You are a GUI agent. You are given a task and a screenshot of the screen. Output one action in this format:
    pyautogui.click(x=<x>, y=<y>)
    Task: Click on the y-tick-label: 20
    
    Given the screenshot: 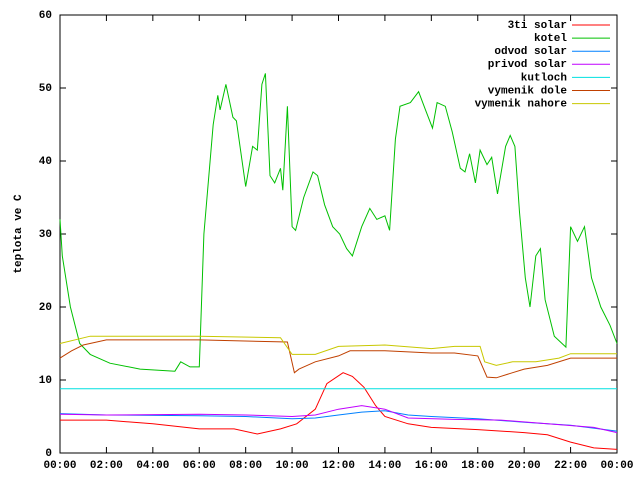 What is the action you would take?
    pyautogui.click(x=45, y=308)
    